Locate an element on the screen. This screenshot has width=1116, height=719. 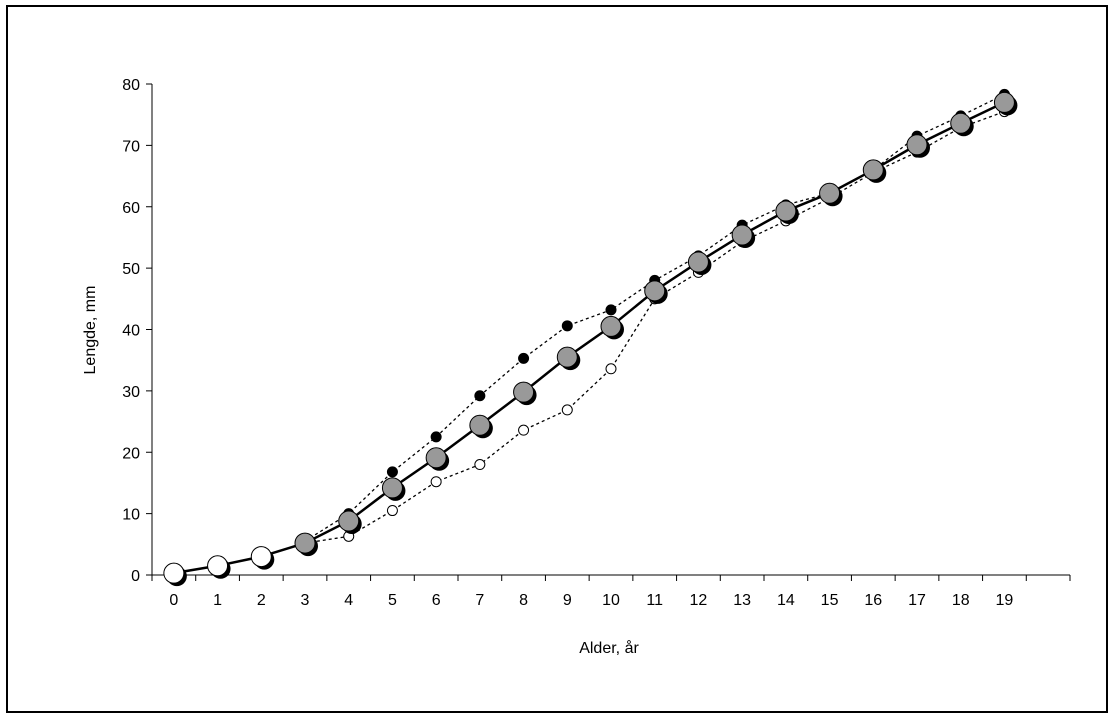
x-tick-label: 11 is located at coordinates (654, 600).